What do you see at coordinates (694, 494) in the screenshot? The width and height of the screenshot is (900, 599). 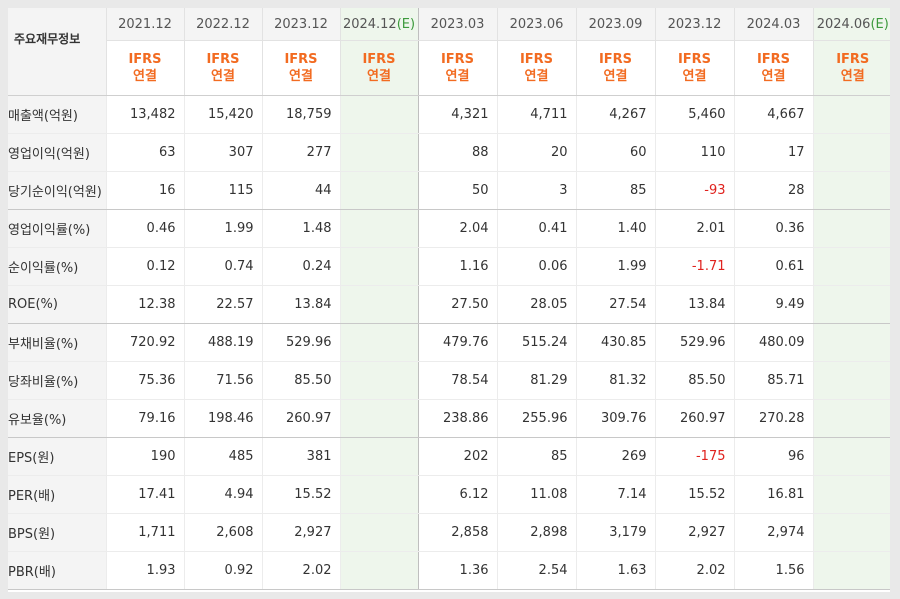 I see `value-cell: 15.52` at bounding box center [694, 494].